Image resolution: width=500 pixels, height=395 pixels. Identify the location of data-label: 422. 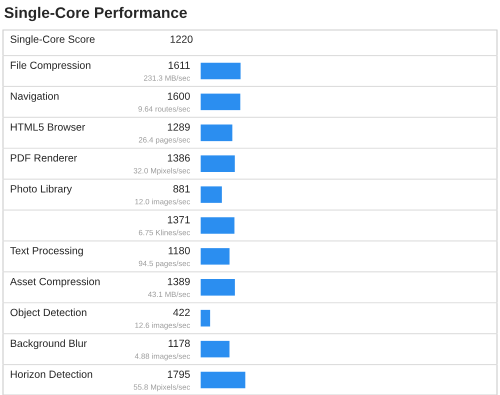
(181, 312).